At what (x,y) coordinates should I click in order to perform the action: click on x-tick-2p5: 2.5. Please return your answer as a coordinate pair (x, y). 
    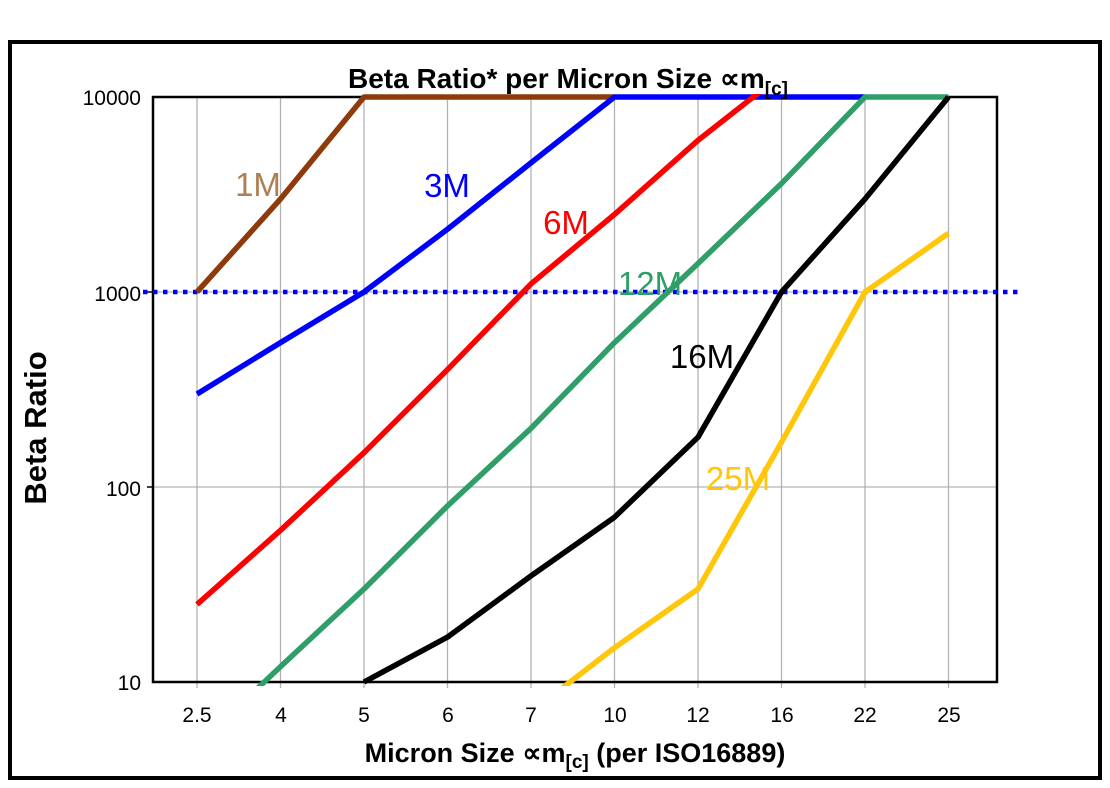
    Looking at the image, I should click on (196, 715).